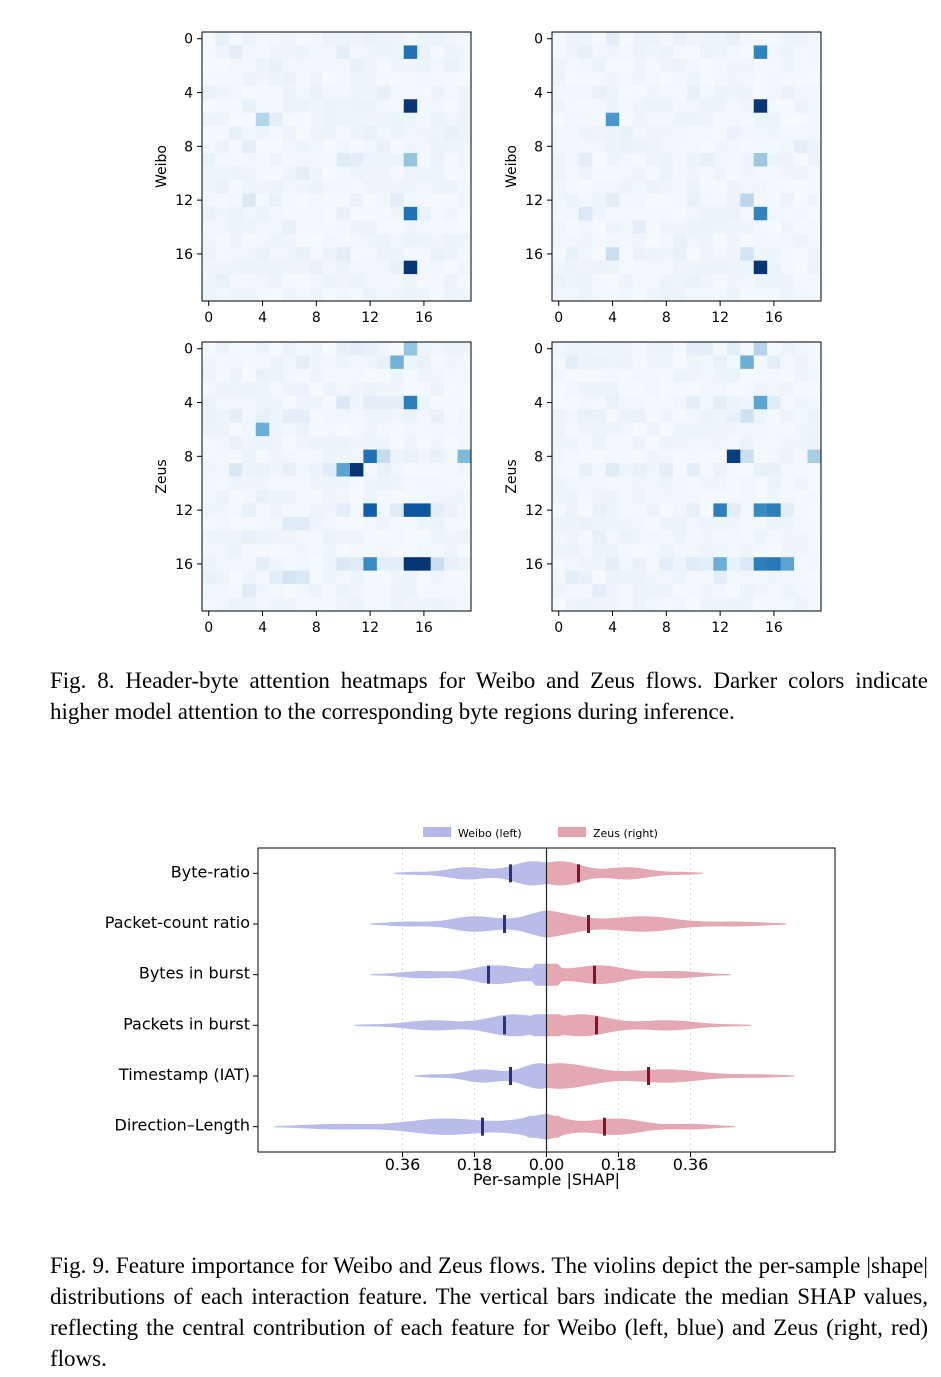  I want to click on x-tick-label: 0.36, so click(403, 1164).